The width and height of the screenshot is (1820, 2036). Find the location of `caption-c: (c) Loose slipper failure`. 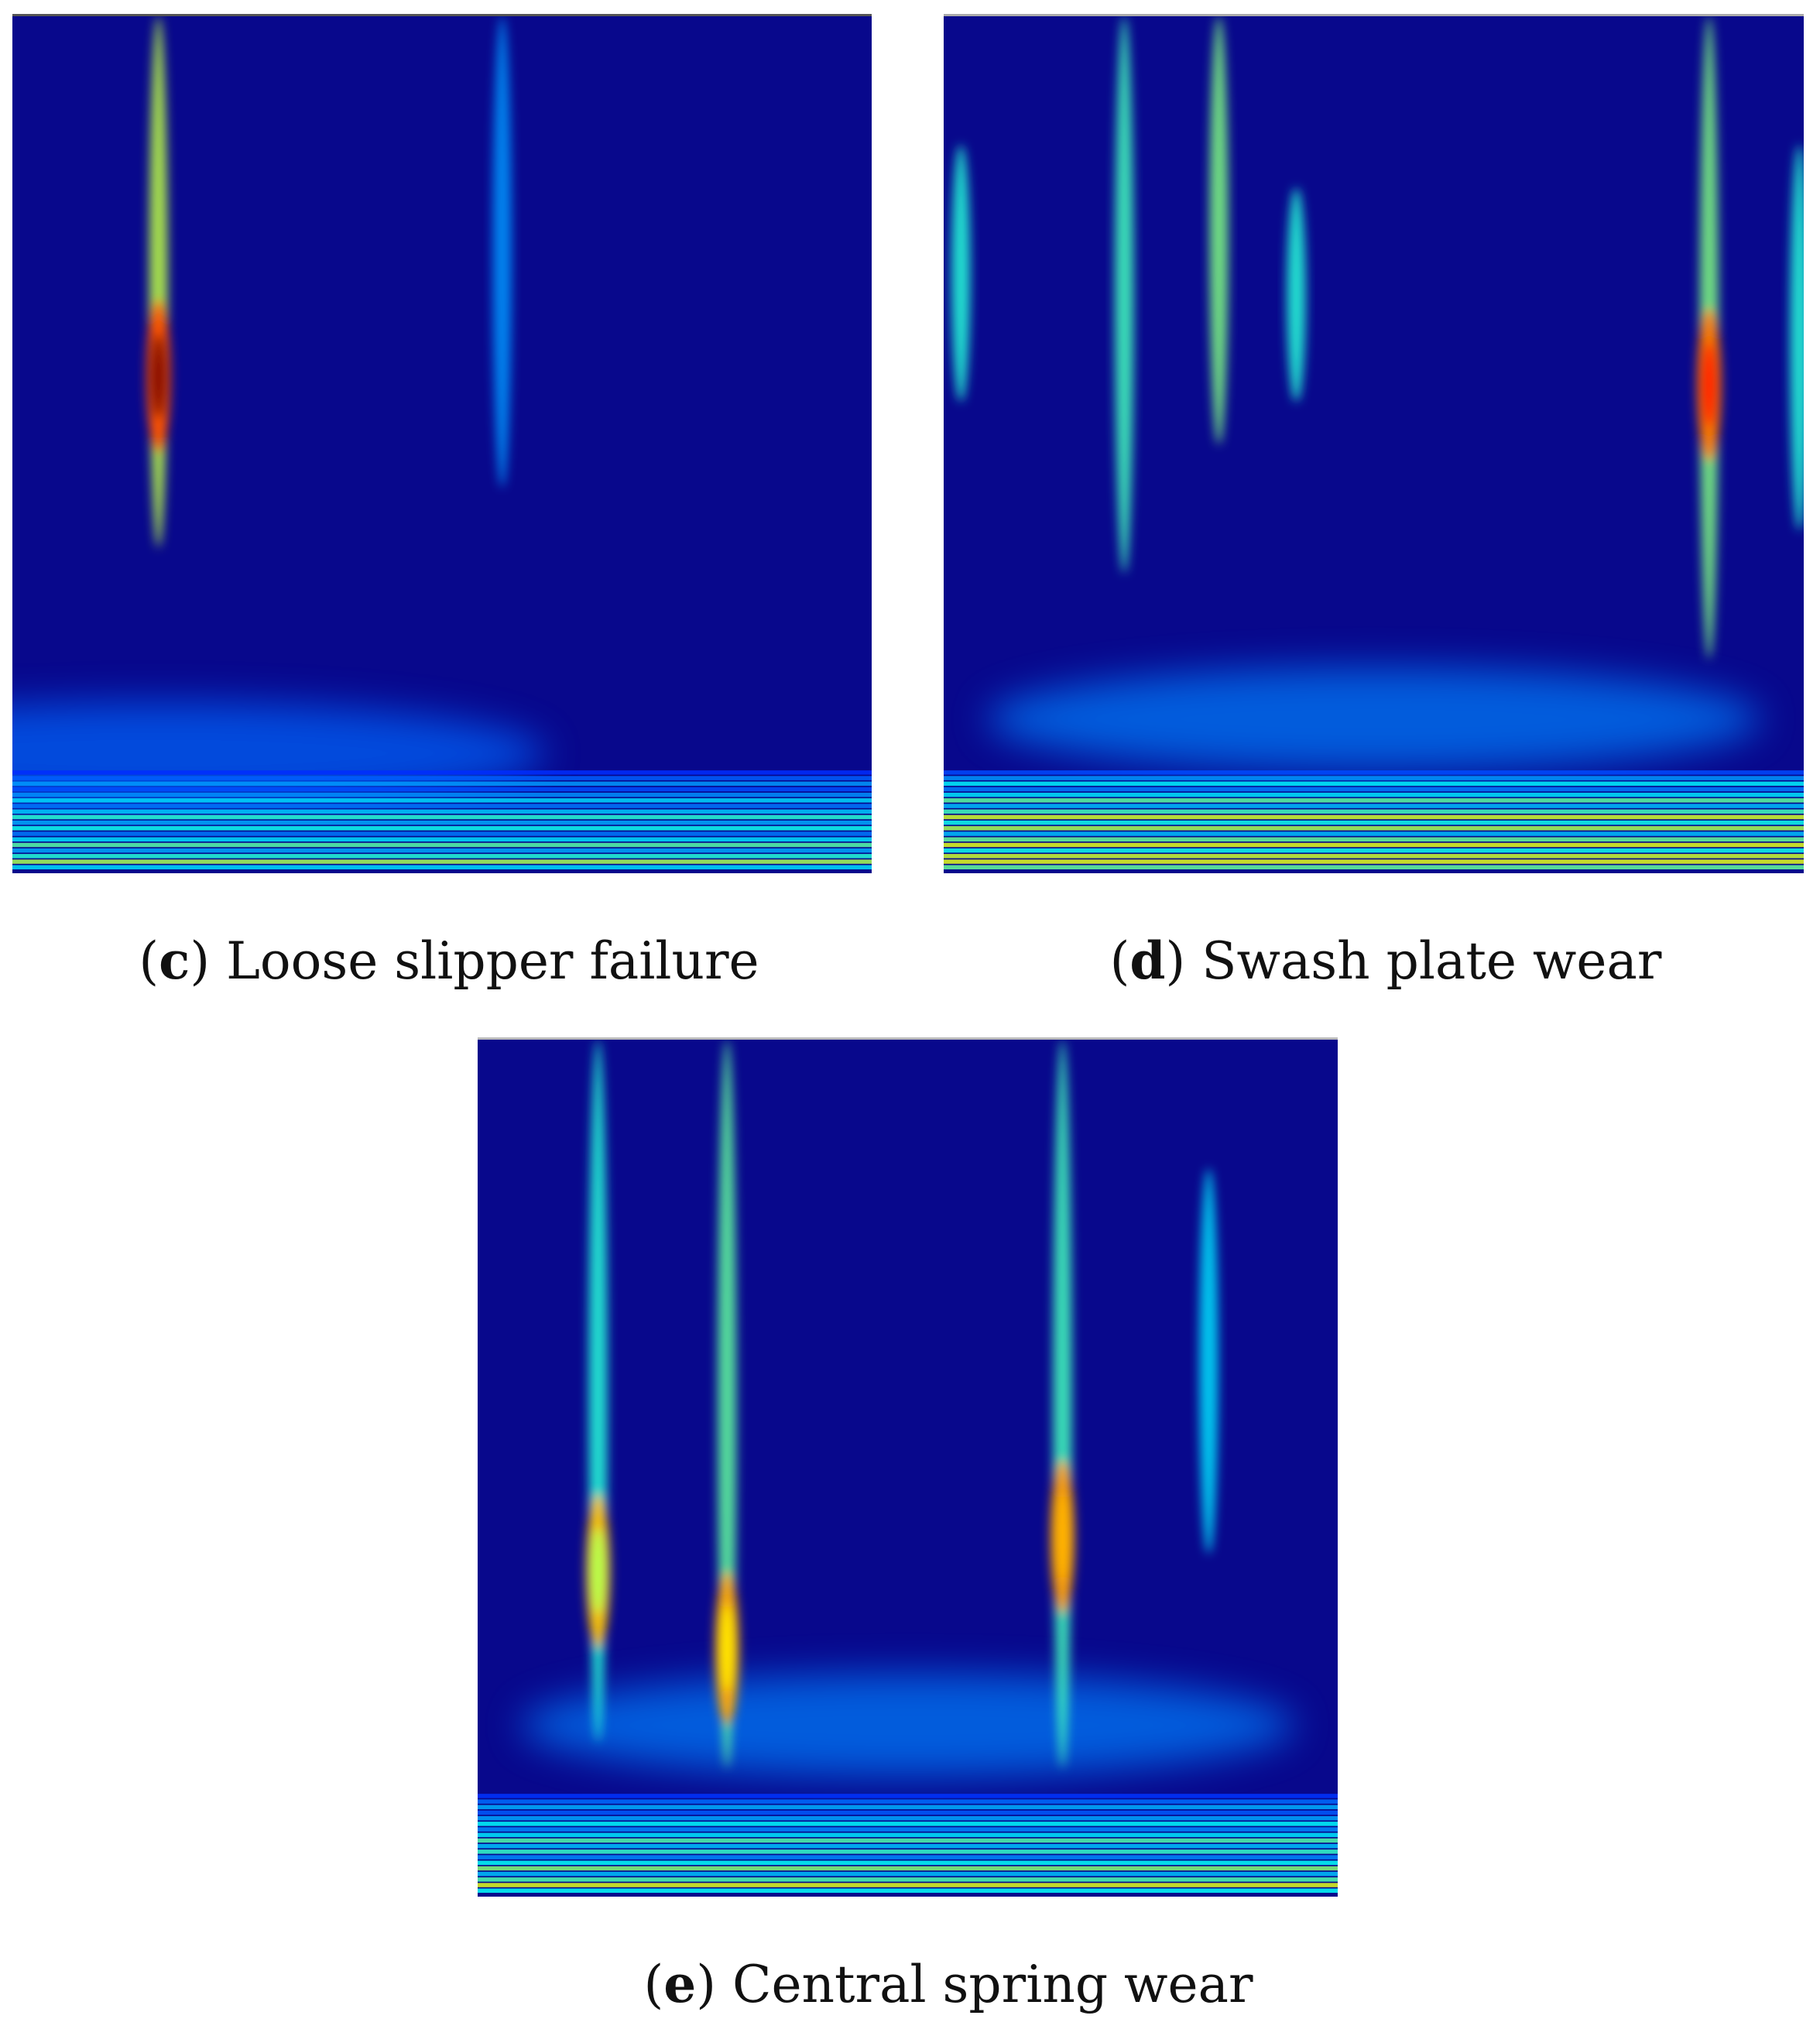

caption-c: (c) Loose slipper failure is located at coordinates (449, 961).